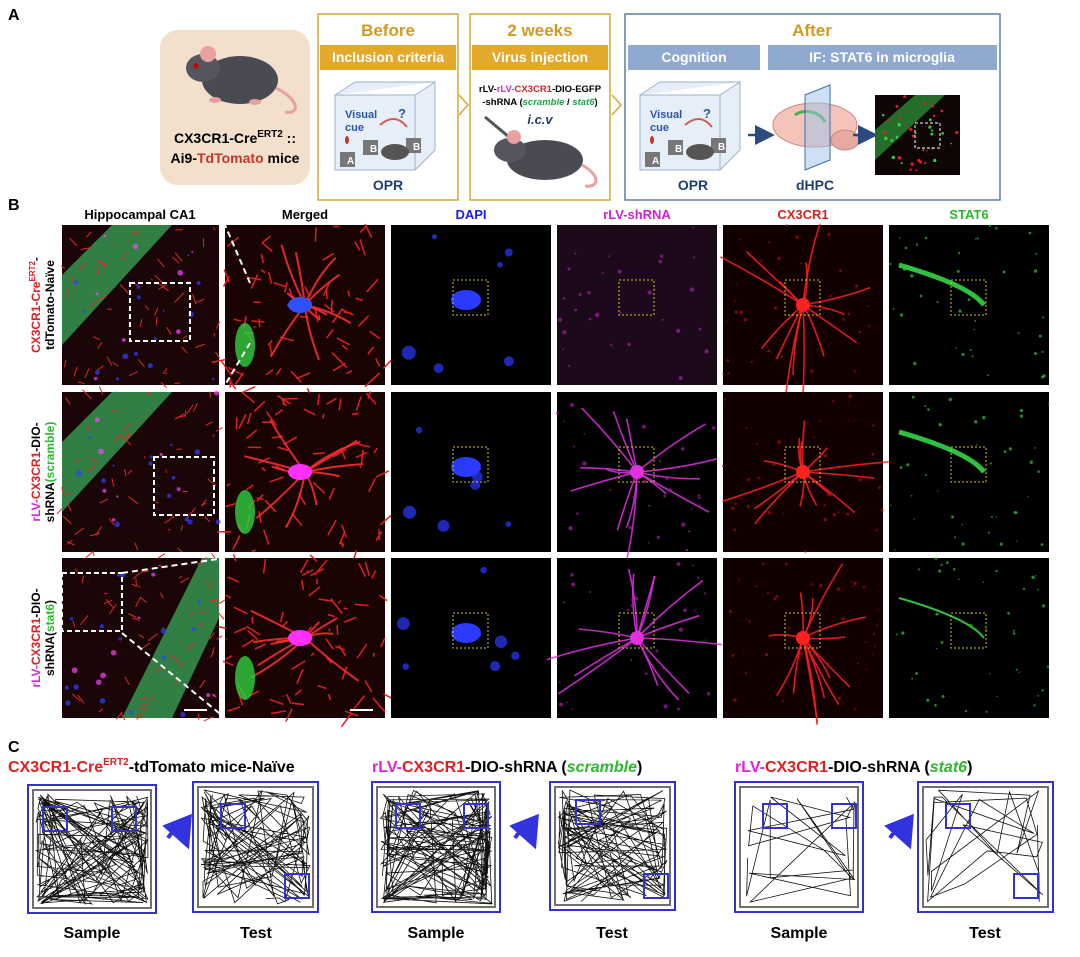  What do you see at coordinates (799, 847) in the screenshot?
I see `perimeter-trace` at bounding box center [799, 847].